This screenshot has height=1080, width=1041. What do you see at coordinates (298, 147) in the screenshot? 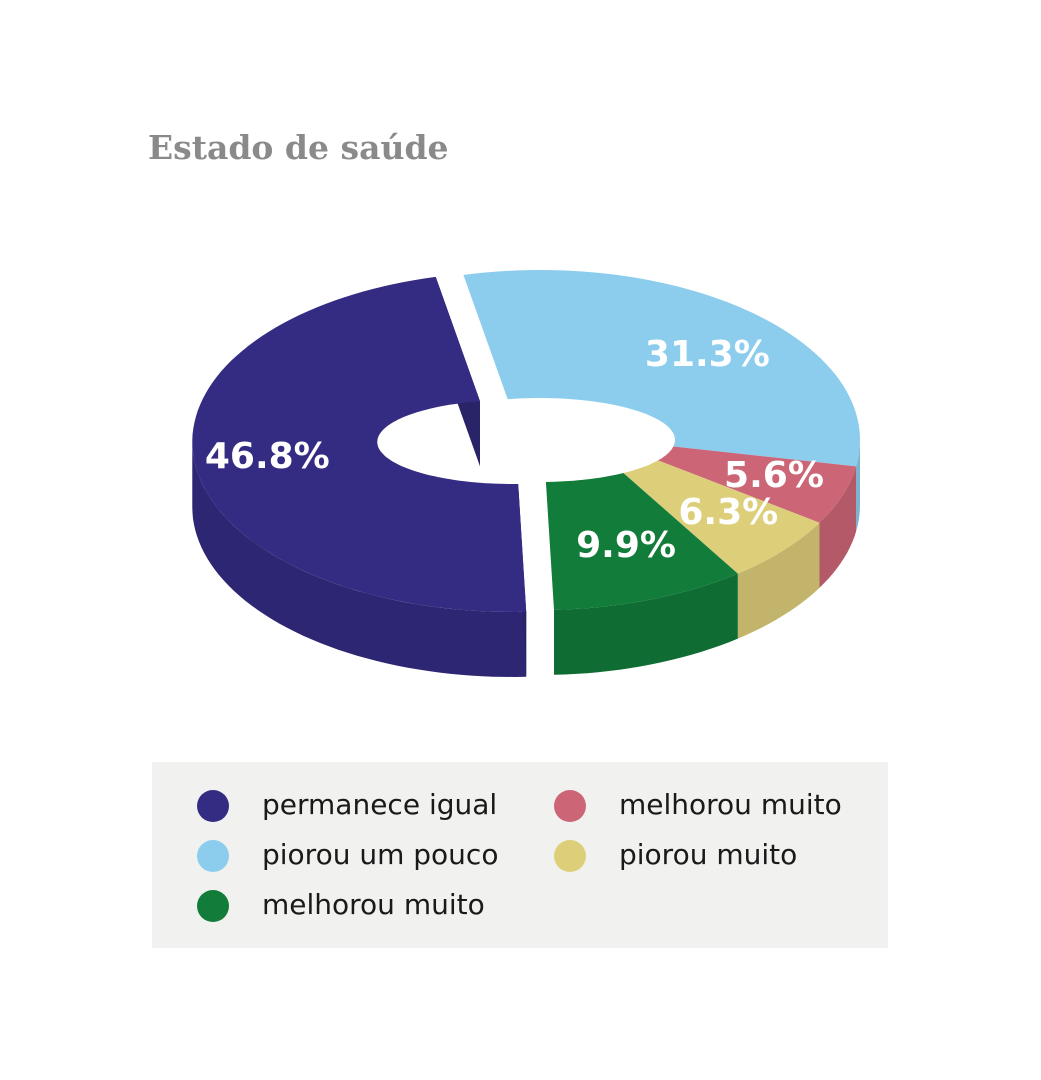
I see `chart-title: Estado de saúde` at bounding box center [298, 147].